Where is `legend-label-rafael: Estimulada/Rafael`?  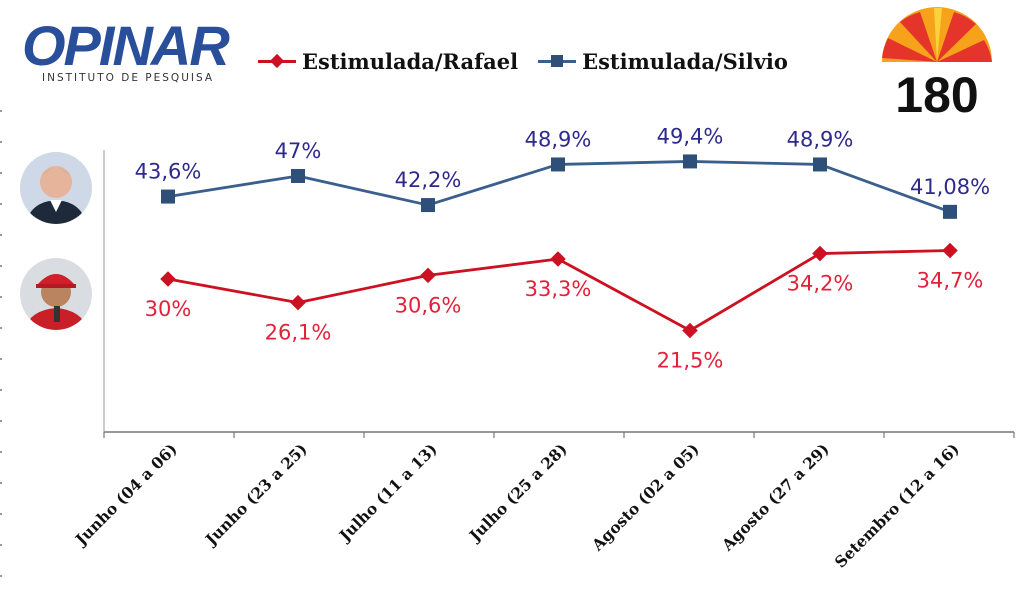 legend-label-rafael: Estimulada/Rafael is located at coordinates (410, 61).